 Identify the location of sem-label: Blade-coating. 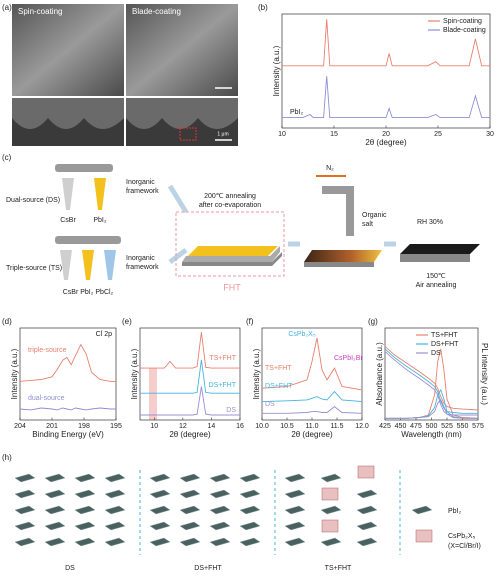
(156, 11).